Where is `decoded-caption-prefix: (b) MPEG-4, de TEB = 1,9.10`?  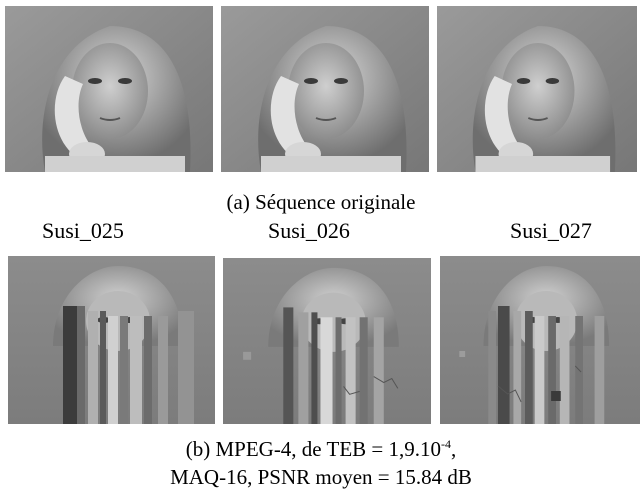 decoded-caption-prefix: (b) MPEG-4, de TEB = 1,9.10 is located at coordinates (313, 449).